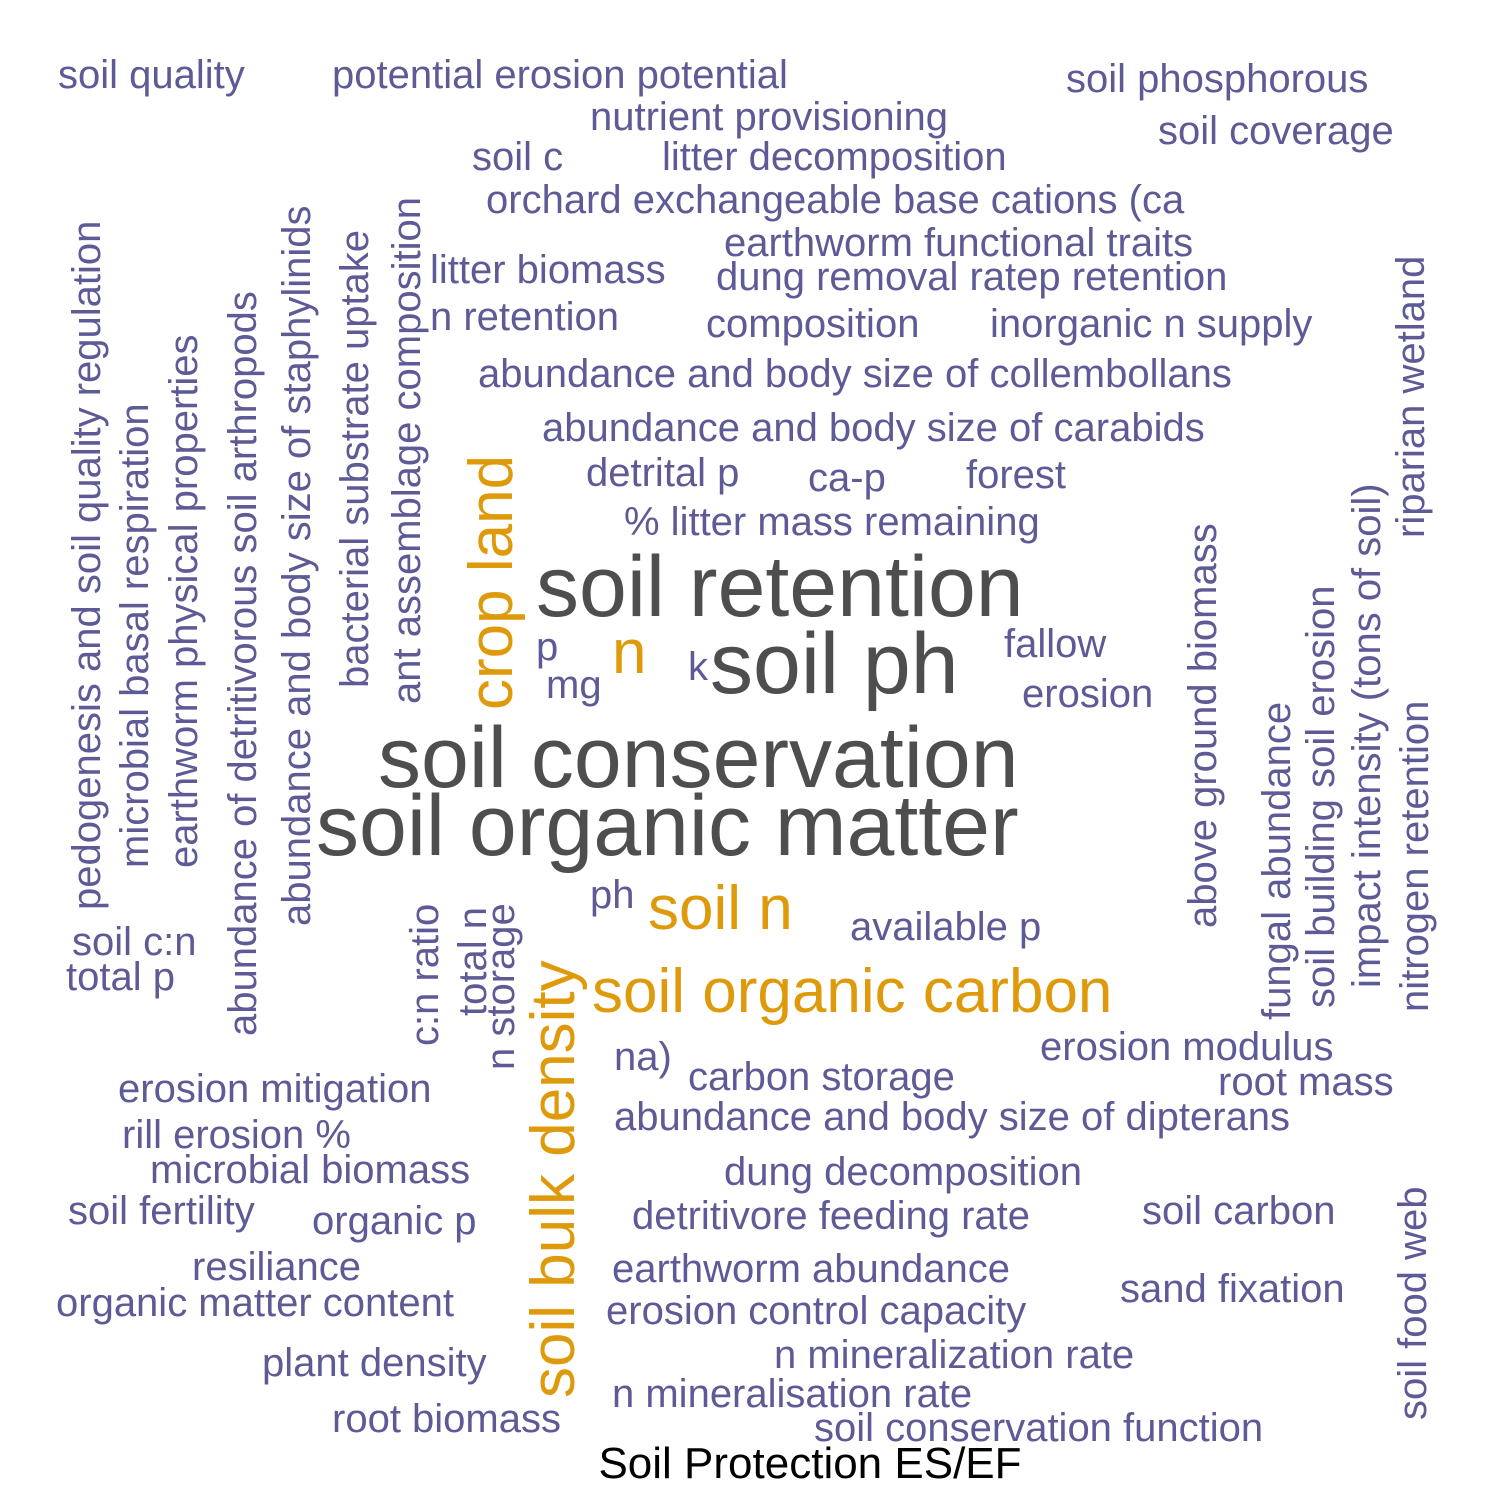 The width and height of the screenshot is (1500, 1500). What do you see at coordinates (698, 758) in the screenshot?
I see `word-soil-conservation: soil conservation` at bounding box center [698, 758].